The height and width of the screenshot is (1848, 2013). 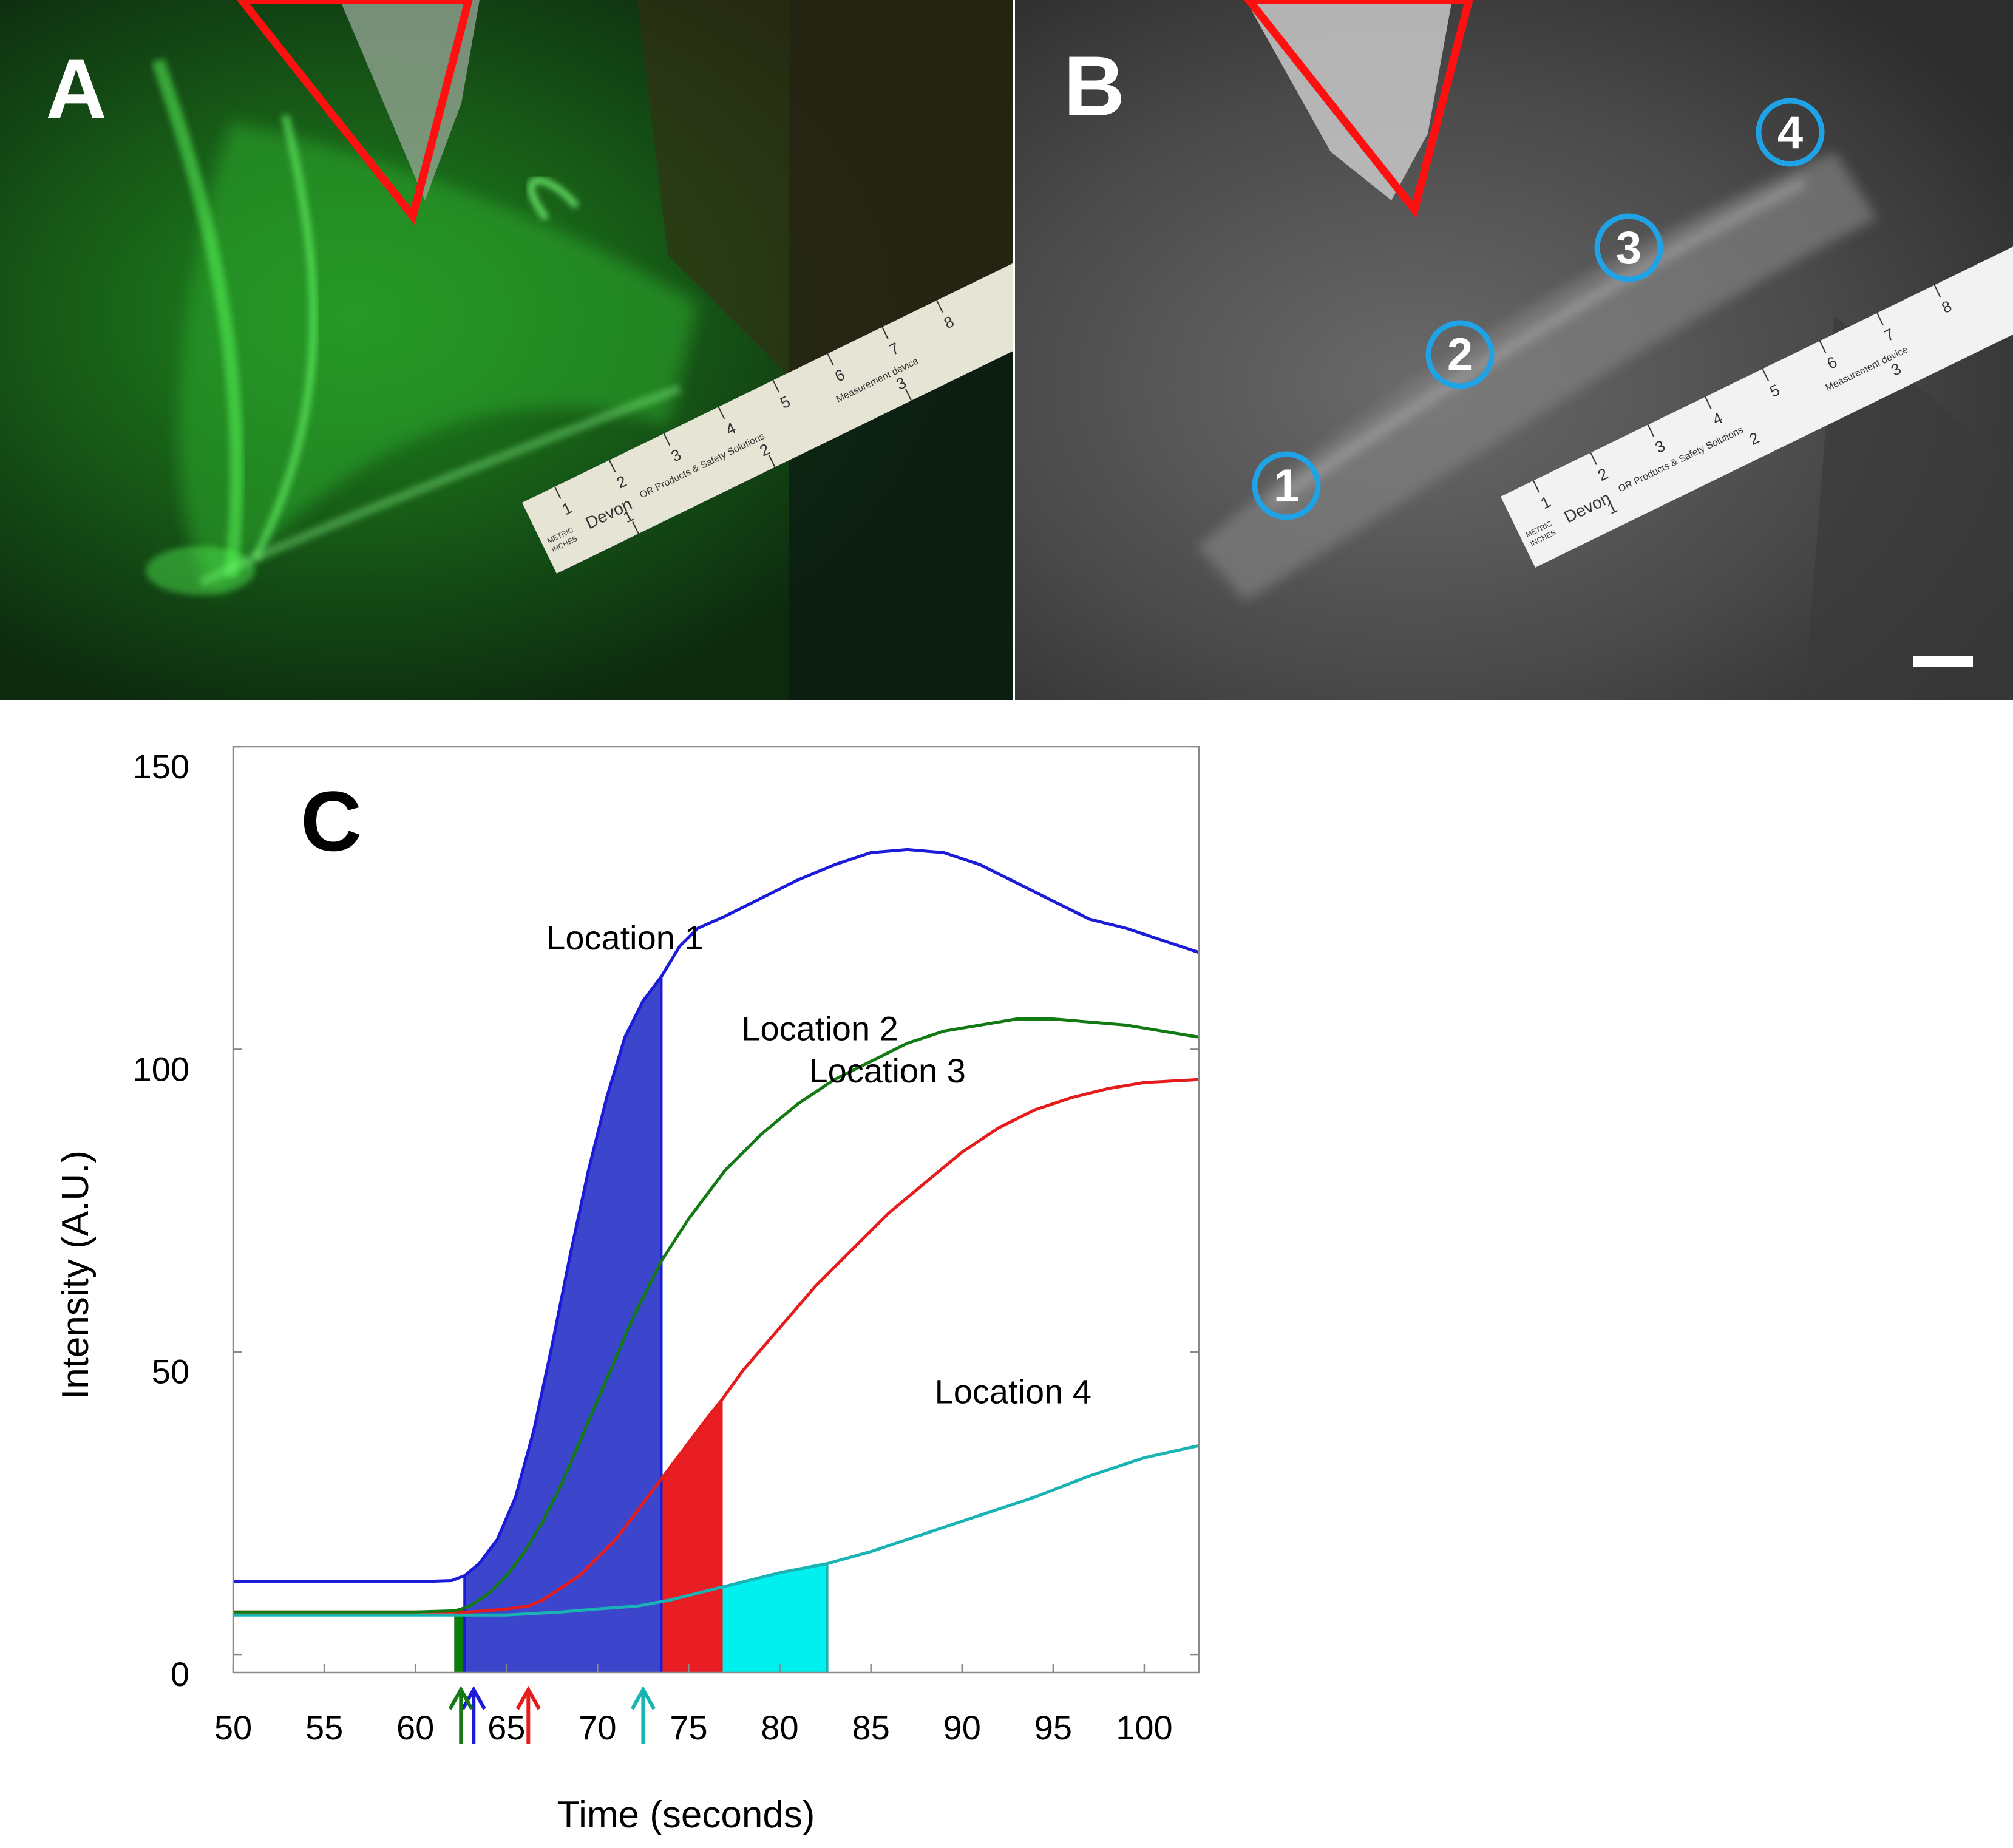 What do you see at coordinates (161, 766) in the screenshot?
I see `y-tick-label: 150` at bounding box center [161, 766].